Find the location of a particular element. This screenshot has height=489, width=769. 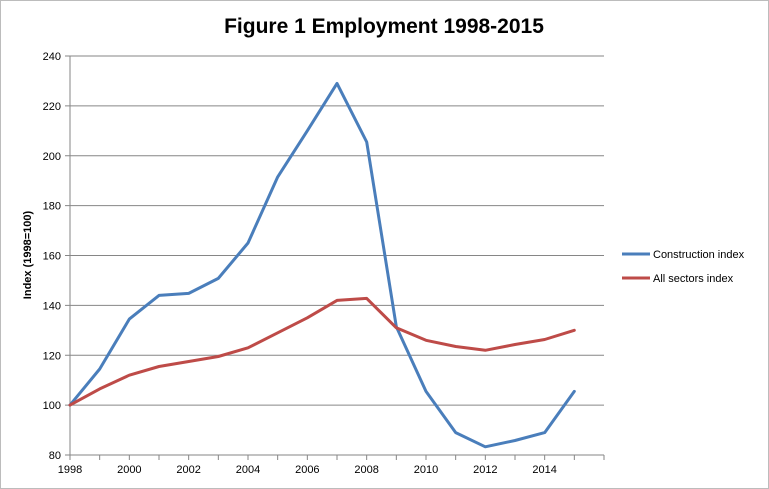

chart-title: Figure 1 Employment 1998-2015 is located at coordinates (384, 26).